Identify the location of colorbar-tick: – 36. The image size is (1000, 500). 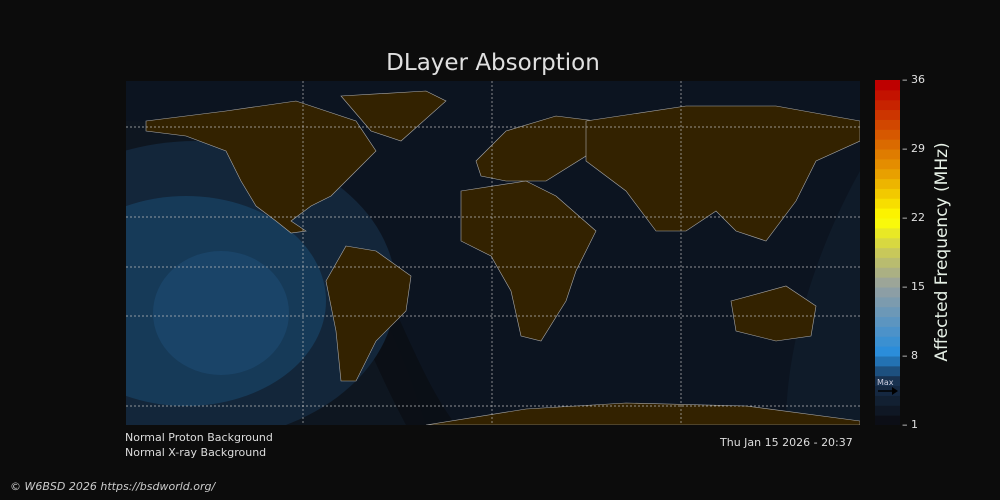
(913, 79).